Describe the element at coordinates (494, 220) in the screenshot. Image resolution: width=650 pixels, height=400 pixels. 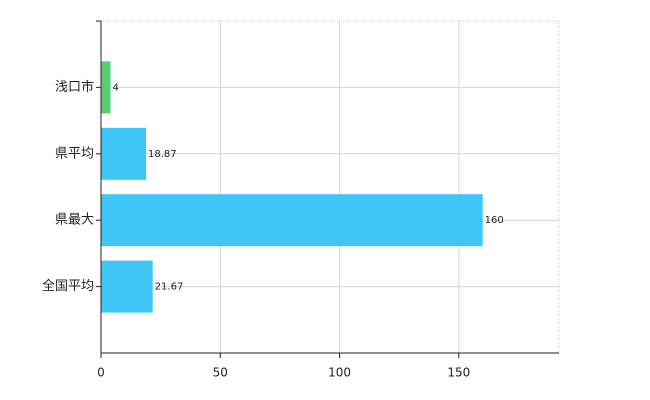
I see `value-label: 160` at that location.